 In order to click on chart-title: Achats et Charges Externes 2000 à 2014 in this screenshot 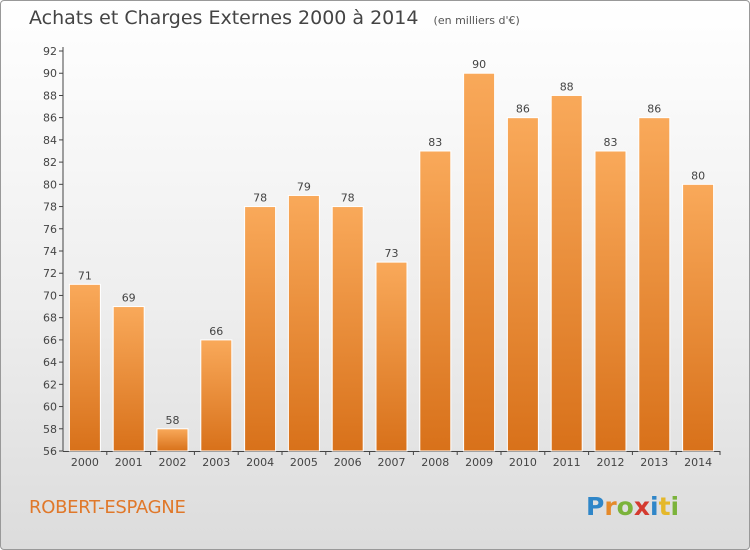, I will do `click(224, 18)`.